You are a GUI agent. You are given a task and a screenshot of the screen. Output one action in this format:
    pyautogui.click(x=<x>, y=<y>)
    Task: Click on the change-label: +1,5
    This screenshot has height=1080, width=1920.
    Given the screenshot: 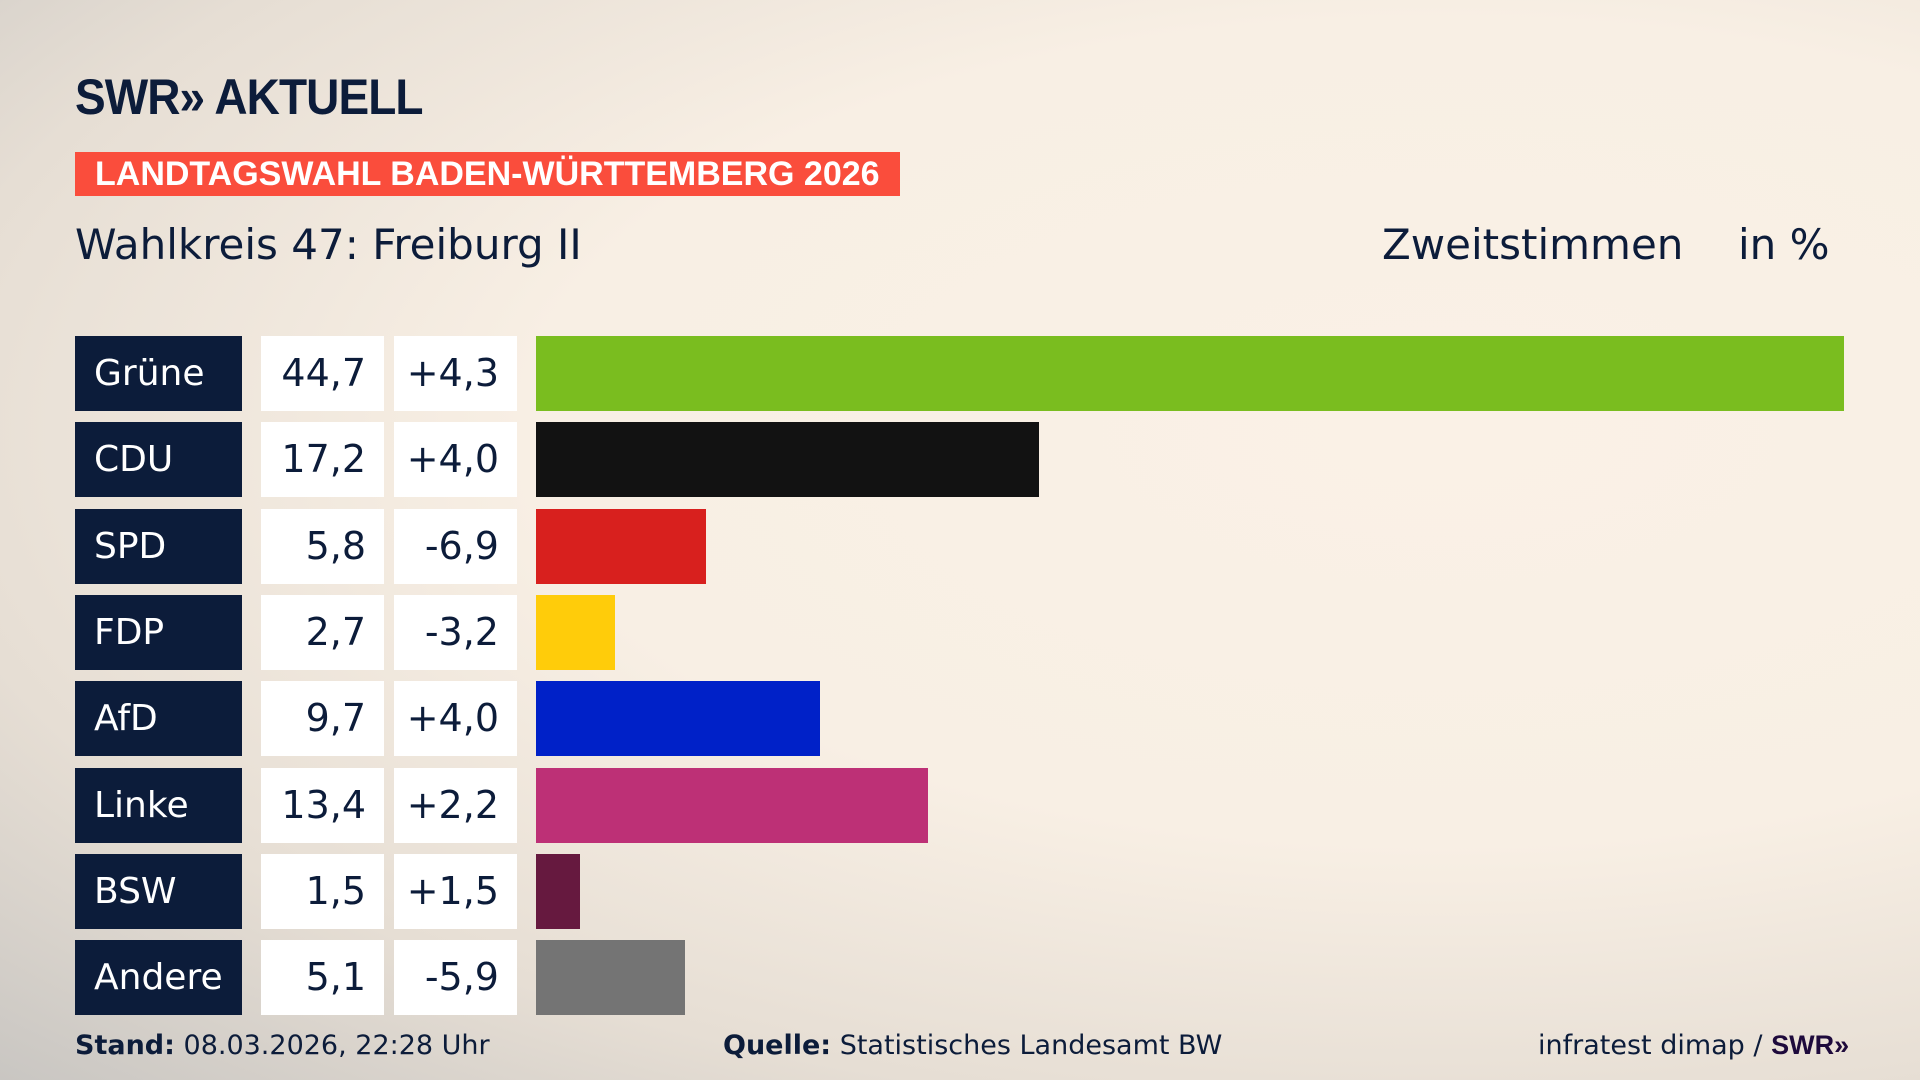 What is the action you would take?
    pyautogui.click(x=455, y=891)
    